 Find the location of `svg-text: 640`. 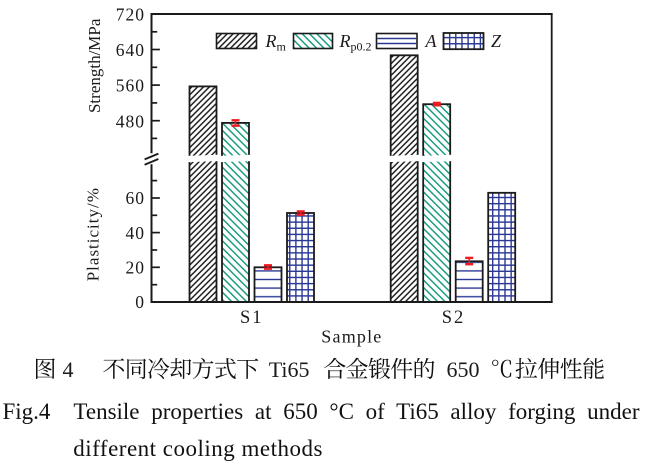

svg-text: 640 is located at coordinates (130, 50).